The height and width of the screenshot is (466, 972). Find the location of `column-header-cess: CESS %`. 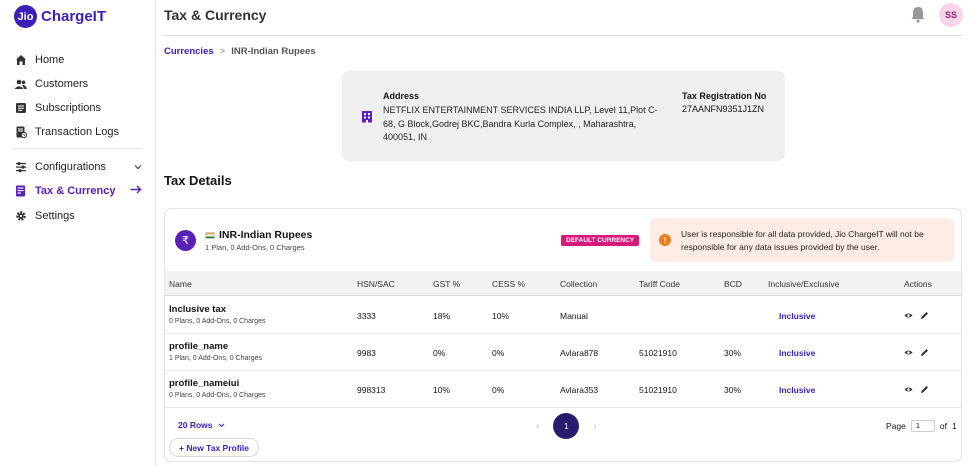

column-header-cess: CESS % is located at coordinates (509, 284).